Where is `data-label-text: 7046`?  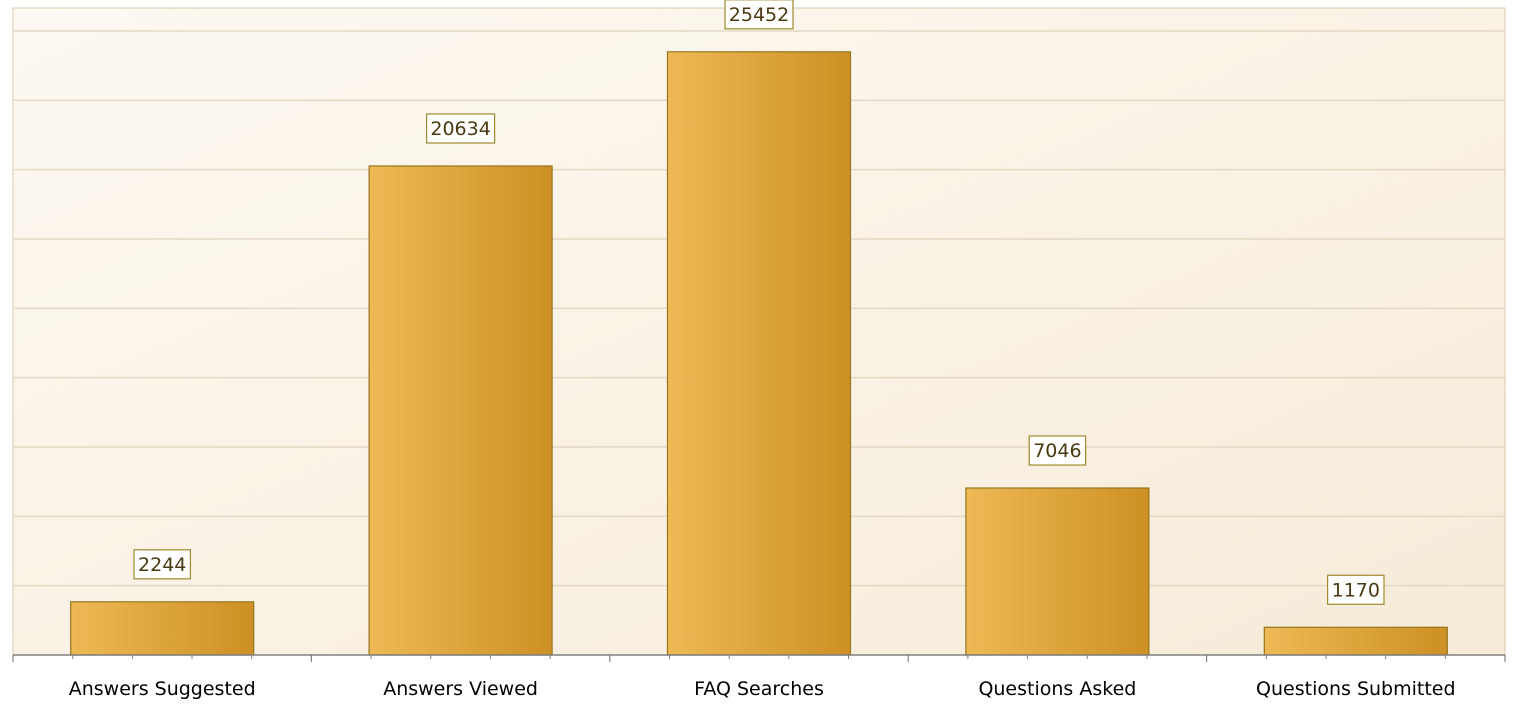
data-label-text: 7046 is located at coordinates (1057, 451).